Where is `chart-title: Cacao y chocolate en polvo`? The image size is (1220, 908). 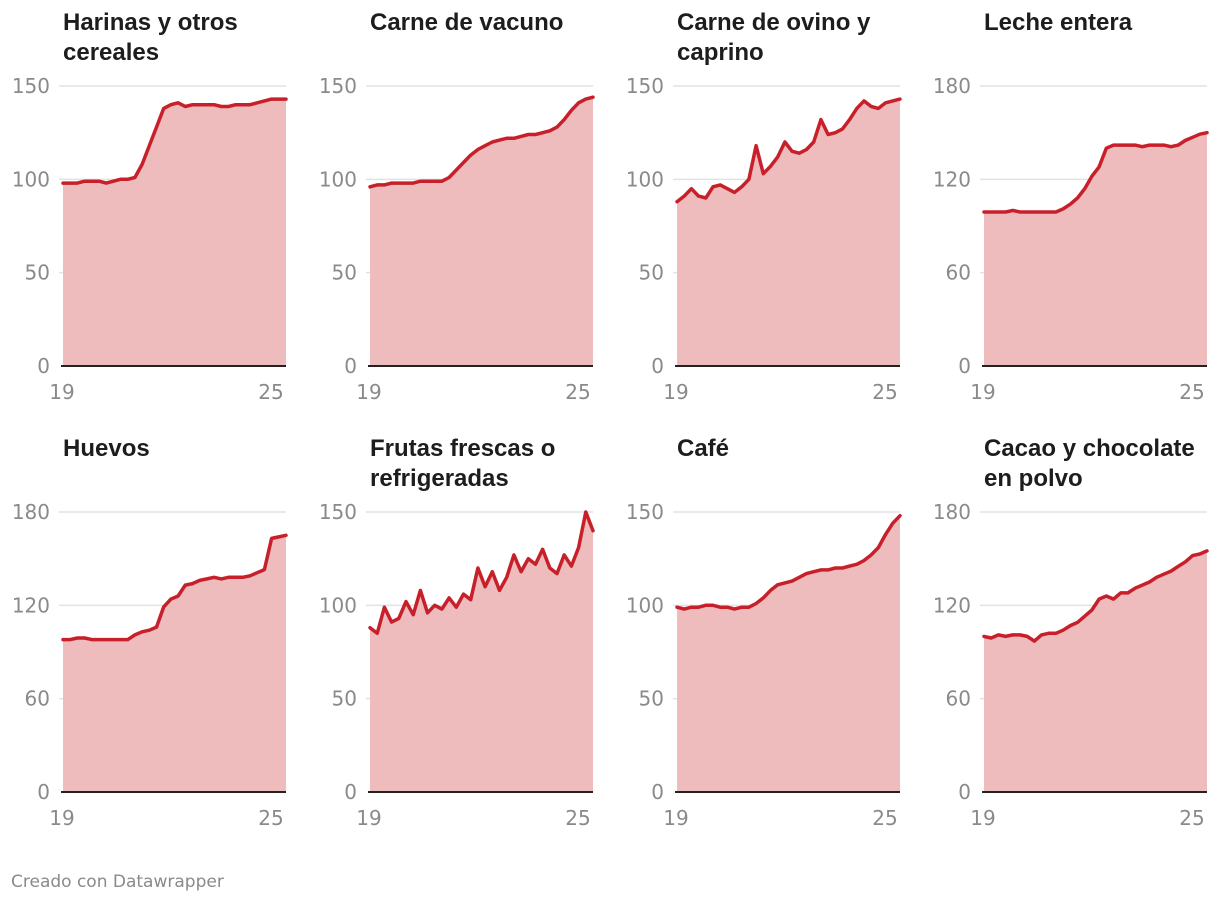
chart-title: Cacao y chocolate en polvo is located at coordinates (1089, 463).